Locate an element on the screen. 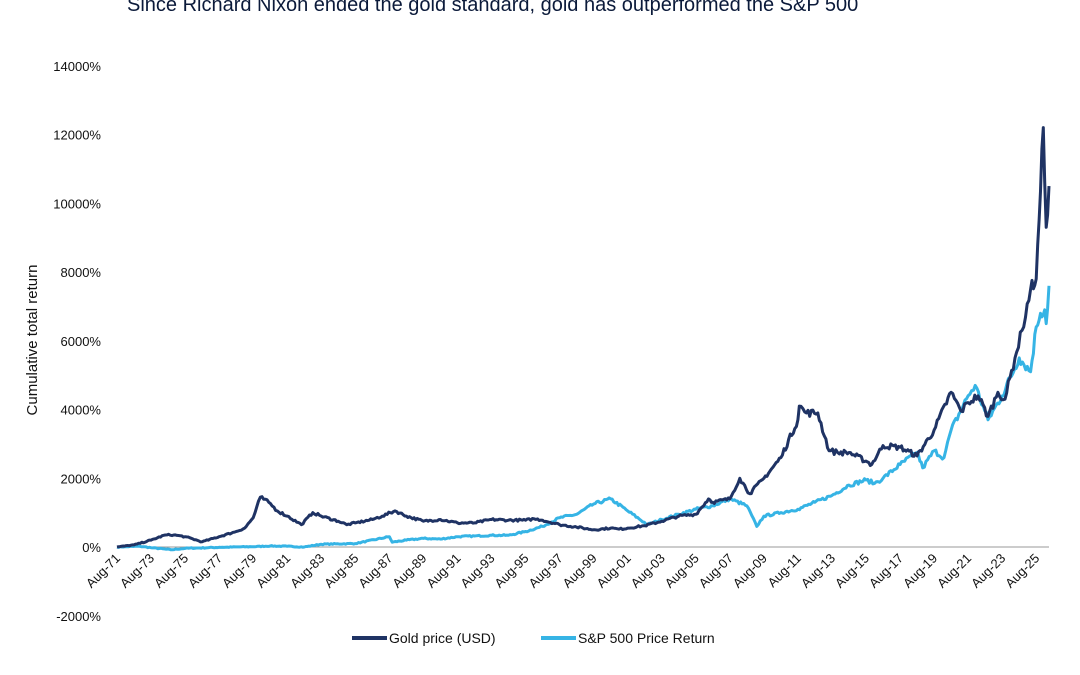  x-tick-label: Aug-93 is located at coordinates (477, 571).